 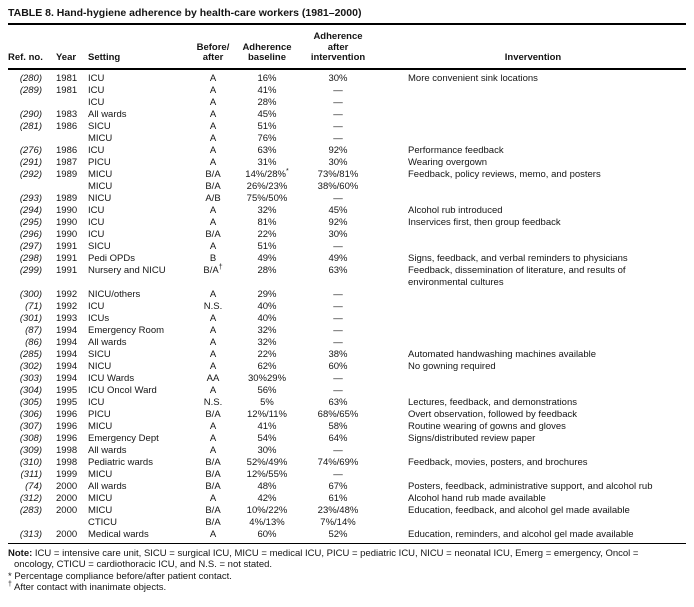 I want to click on baseline-cell: 51%, so click(x=267, y=126).